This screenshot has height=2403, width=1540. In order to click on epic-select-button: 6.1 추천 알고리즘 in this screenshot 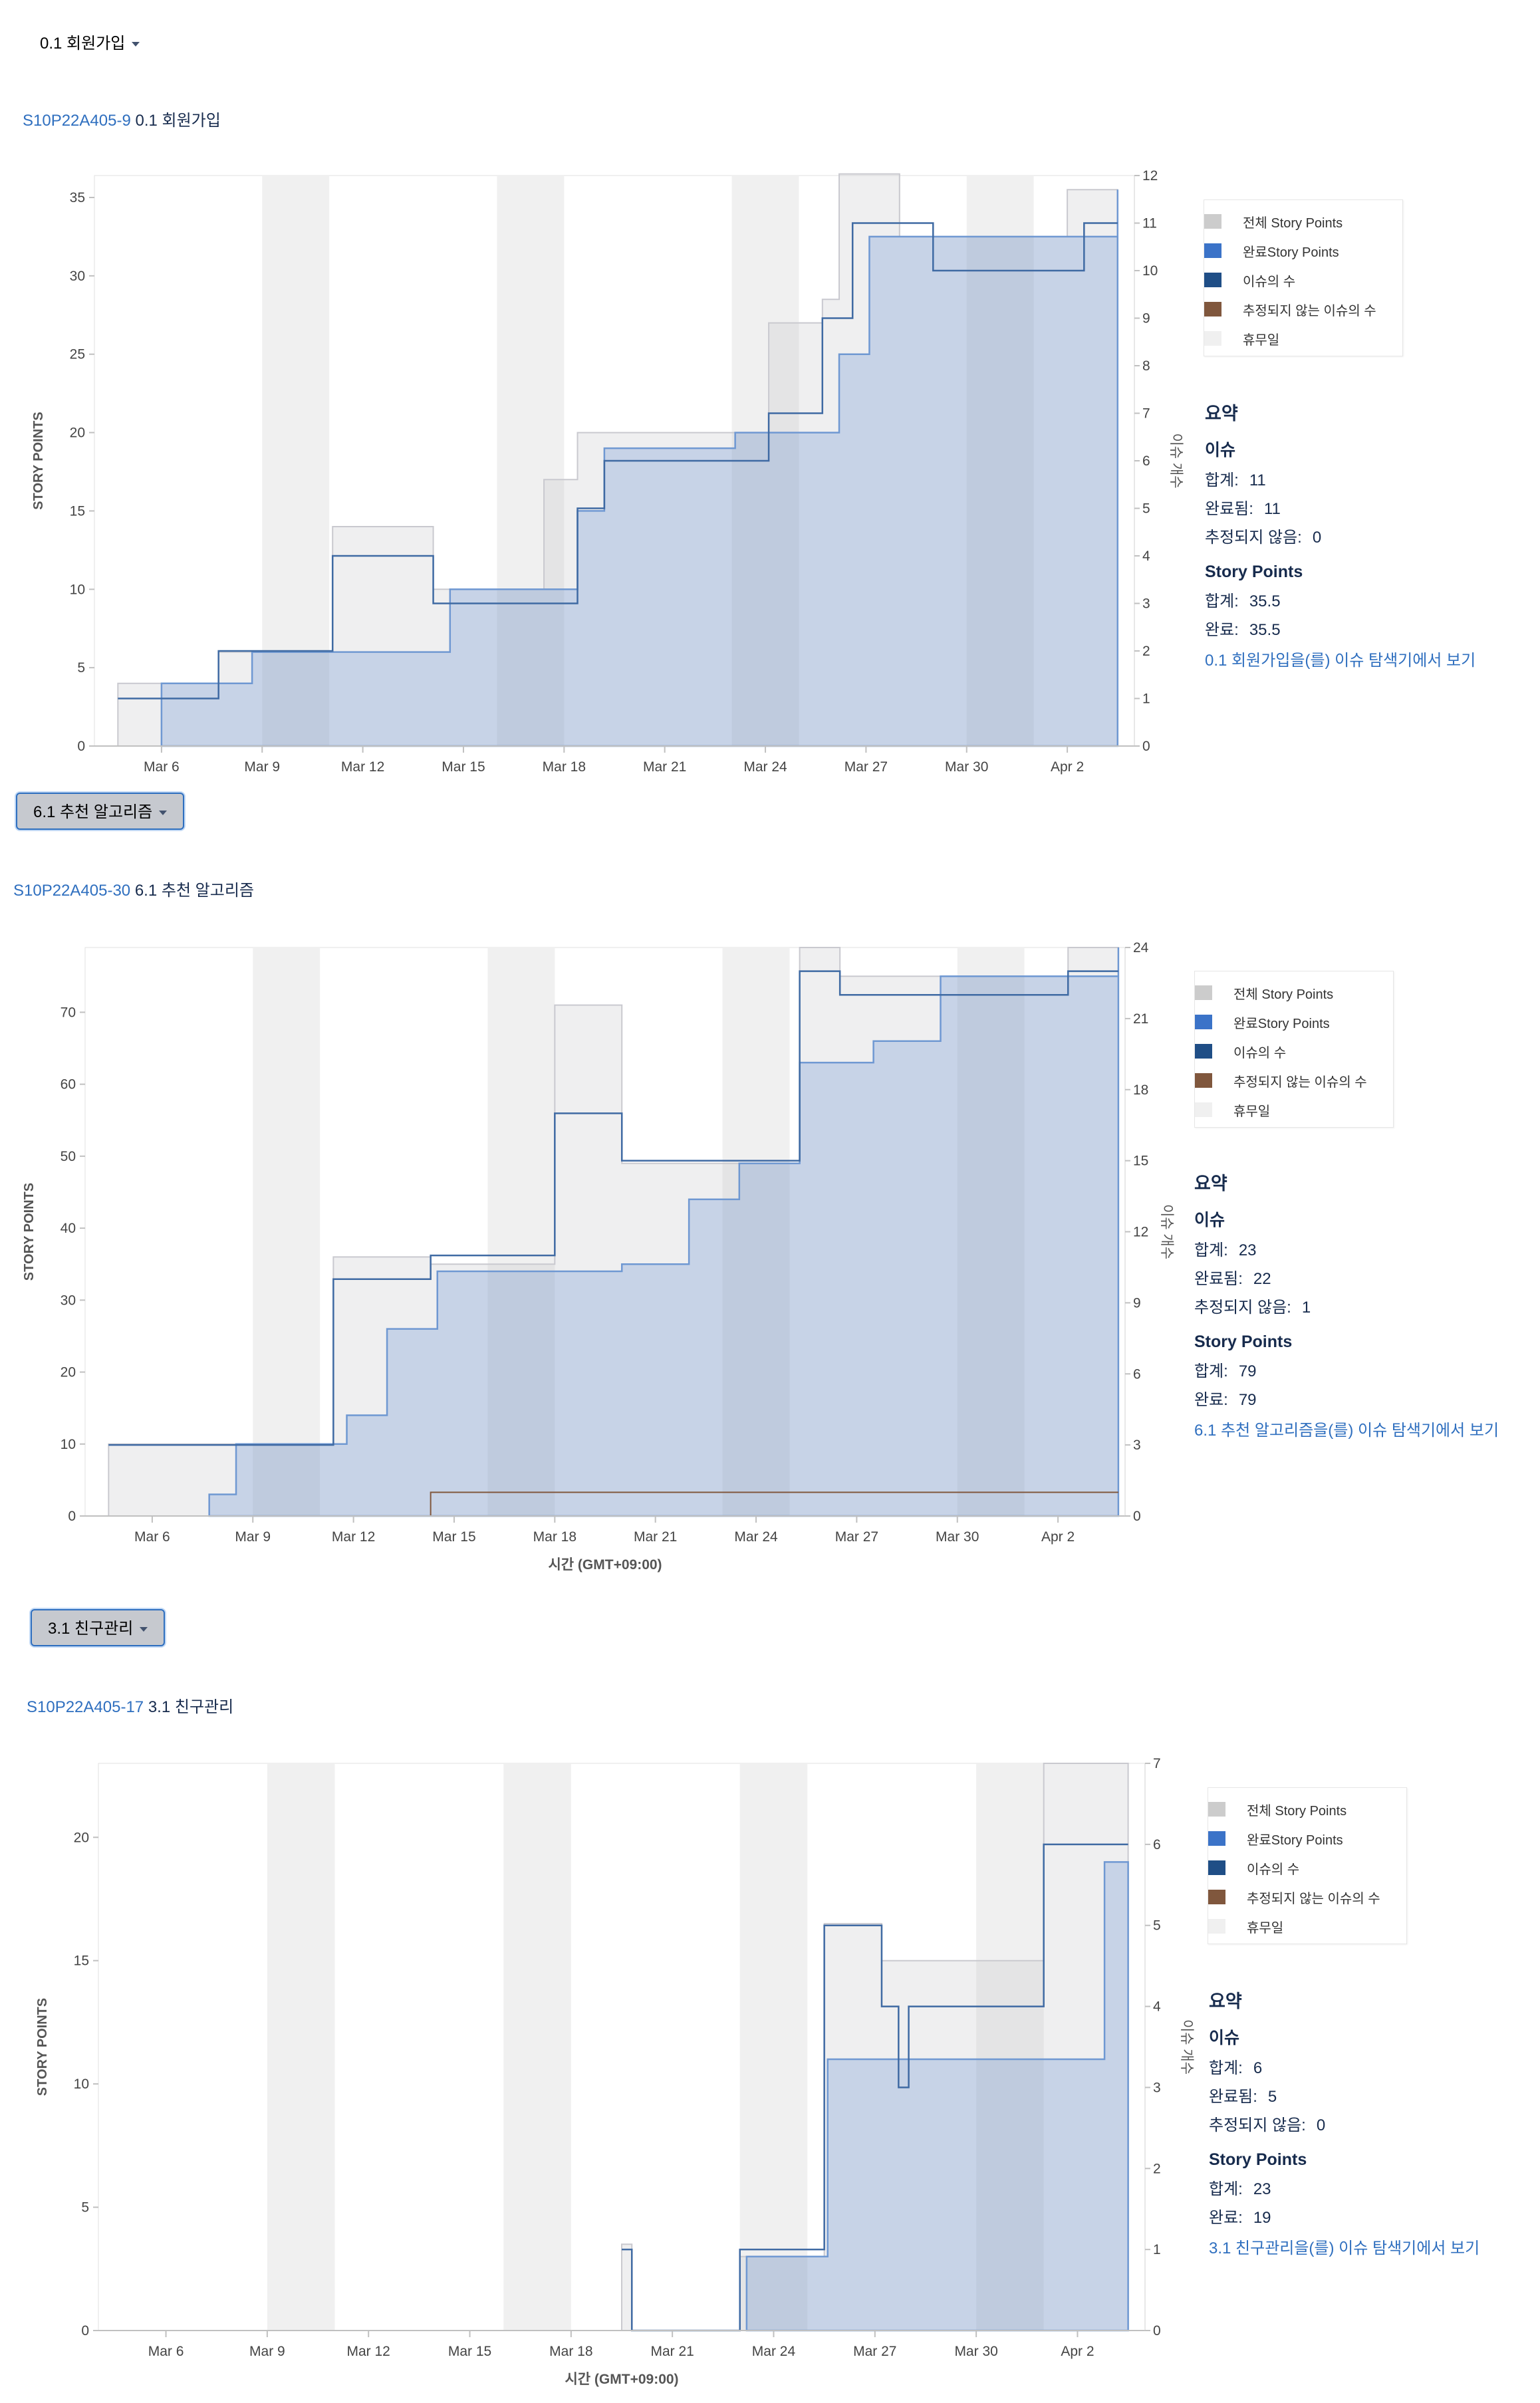, I will do `click(100, 811)`.